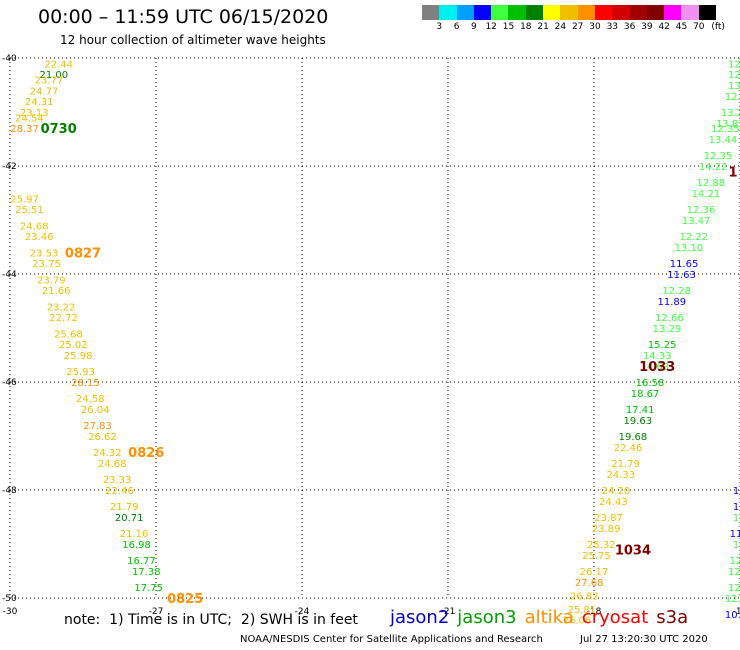  Describe the element at coordinates (10, 612) in the screenshot. I see `x-tick-label: -30` at that location.